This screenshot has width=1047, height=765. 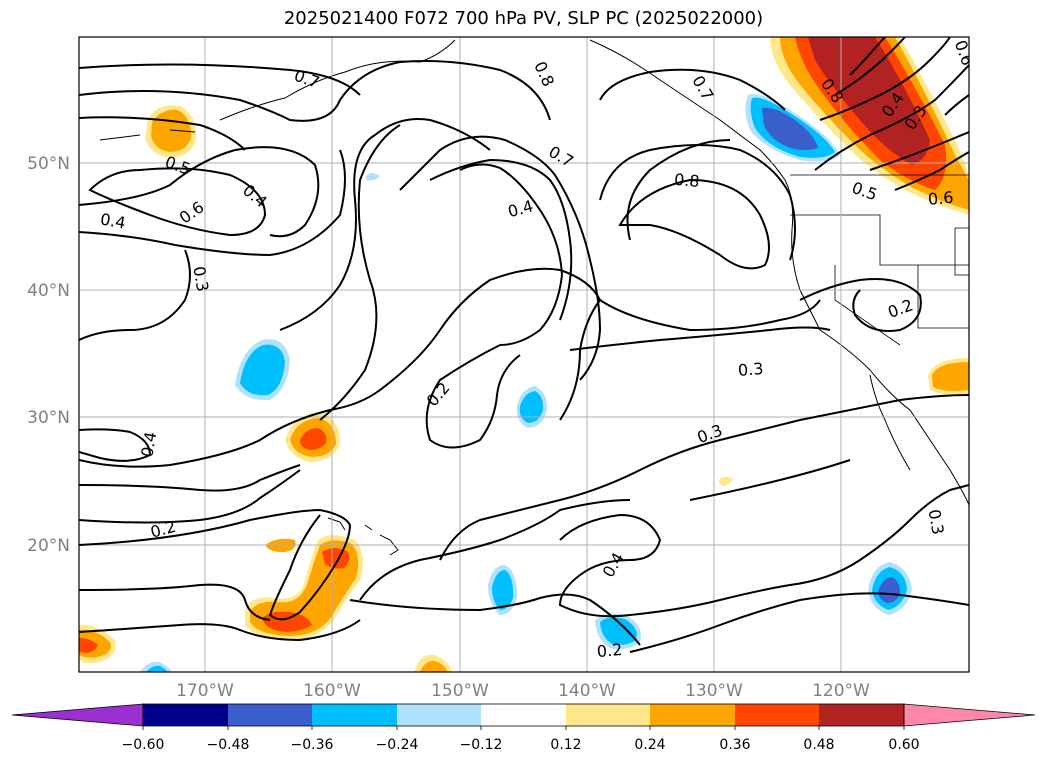 I want to click on lon-label-150w: 150°W, so click(x=460, y=691).